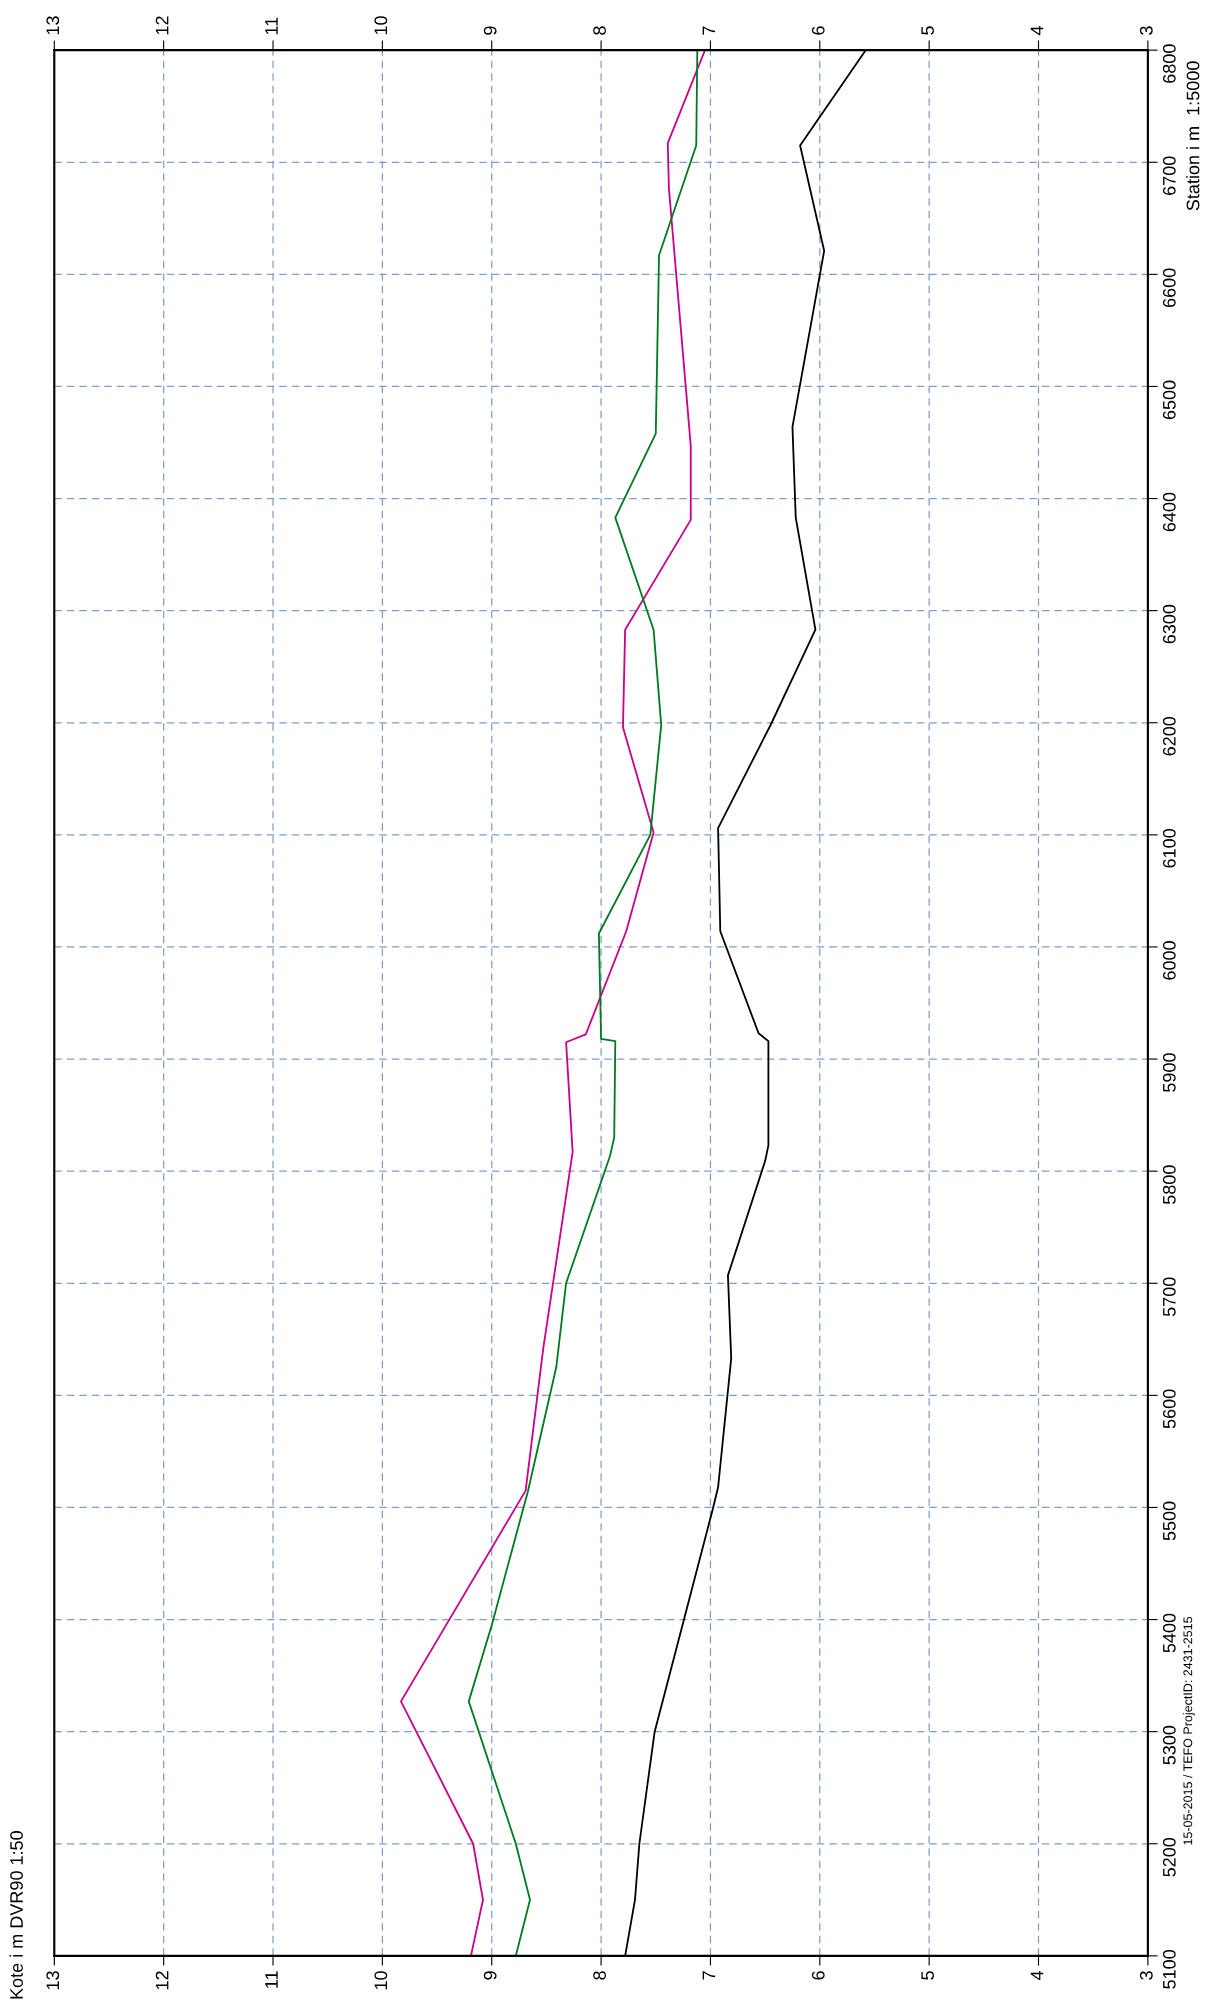 The width and height of the screenshot is (1207, 2006). Describe the element at coordinates (599, 1975) in the screenshot. I see `x2-tick-label: 8` at that location.